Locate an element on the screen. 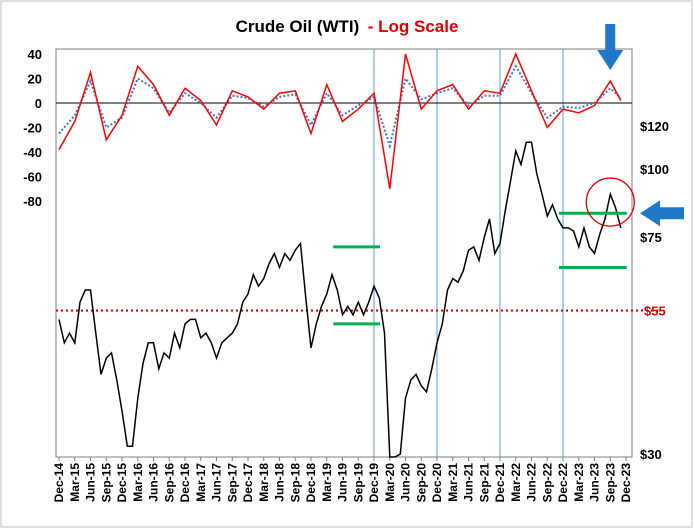 This screenshot has height=529, width=694. x-tick-label: Jun-17 is located at coordinates (217, 482).